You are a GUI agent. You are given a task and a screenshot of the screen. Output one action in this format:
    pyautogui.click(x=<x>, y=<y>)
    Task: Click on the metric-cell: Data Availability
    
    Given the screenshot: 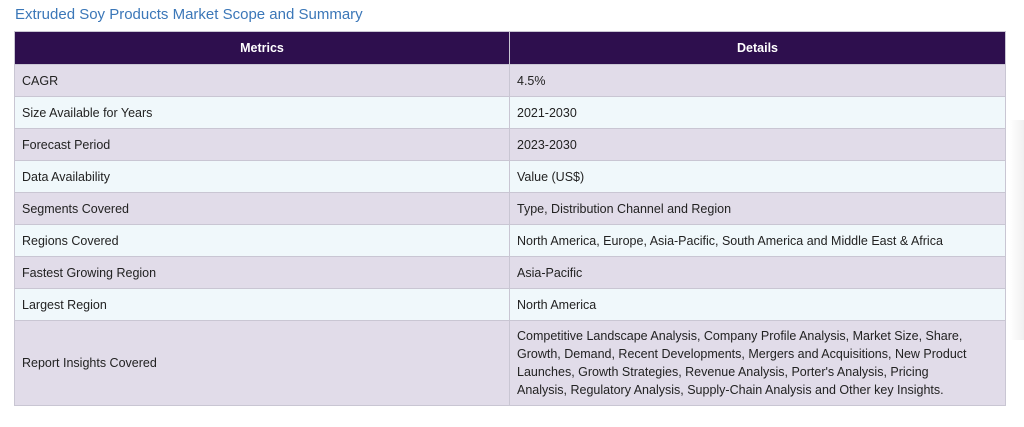 What is the action you would take?
    pyautogui.click(x=262, y=176)
    